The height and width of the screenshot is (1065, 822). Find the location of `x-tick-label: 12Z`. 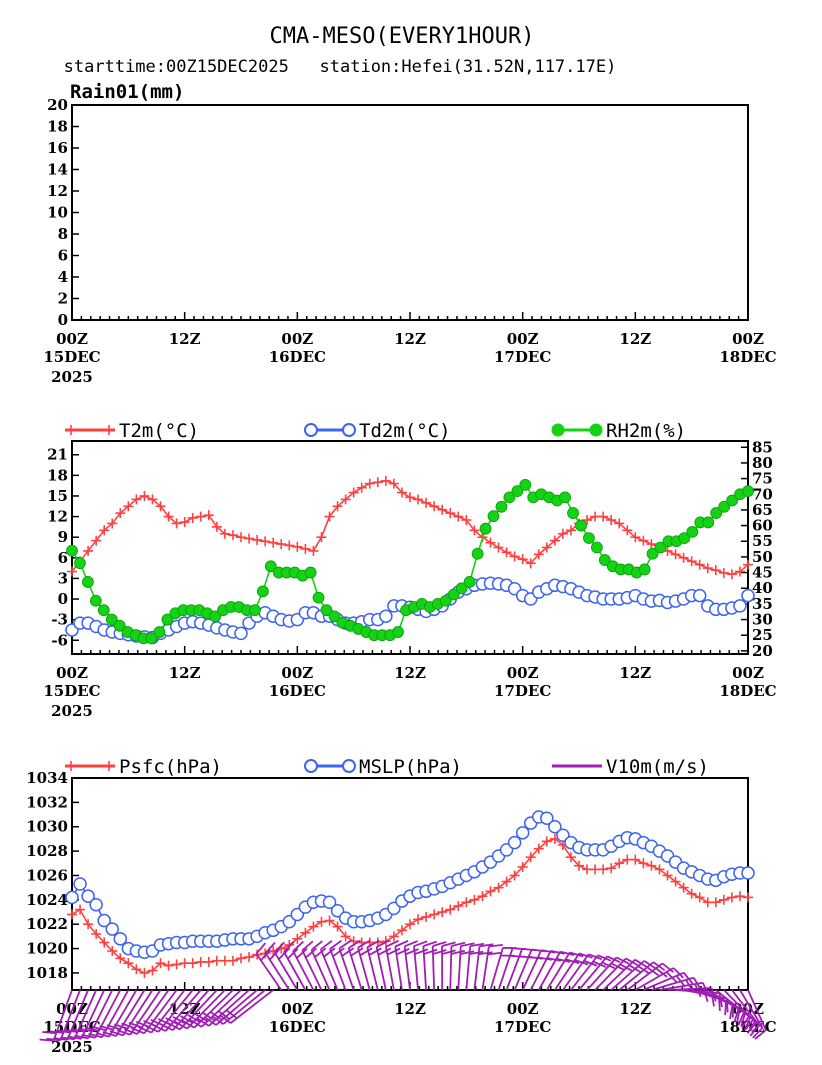

x-tick-label: 12Z is located at coordinates (635, 1009).